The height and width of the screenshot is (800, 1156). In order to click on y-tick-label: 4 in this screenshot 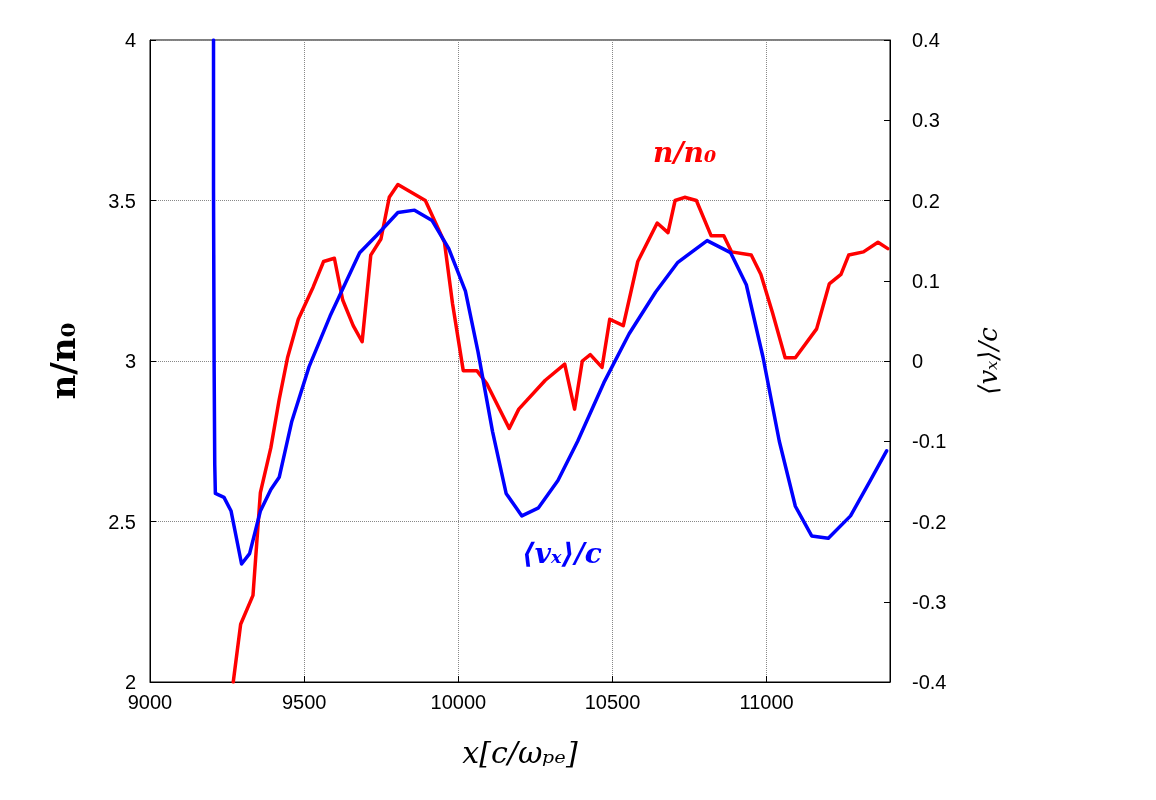, I will do `click(130, 40)`.